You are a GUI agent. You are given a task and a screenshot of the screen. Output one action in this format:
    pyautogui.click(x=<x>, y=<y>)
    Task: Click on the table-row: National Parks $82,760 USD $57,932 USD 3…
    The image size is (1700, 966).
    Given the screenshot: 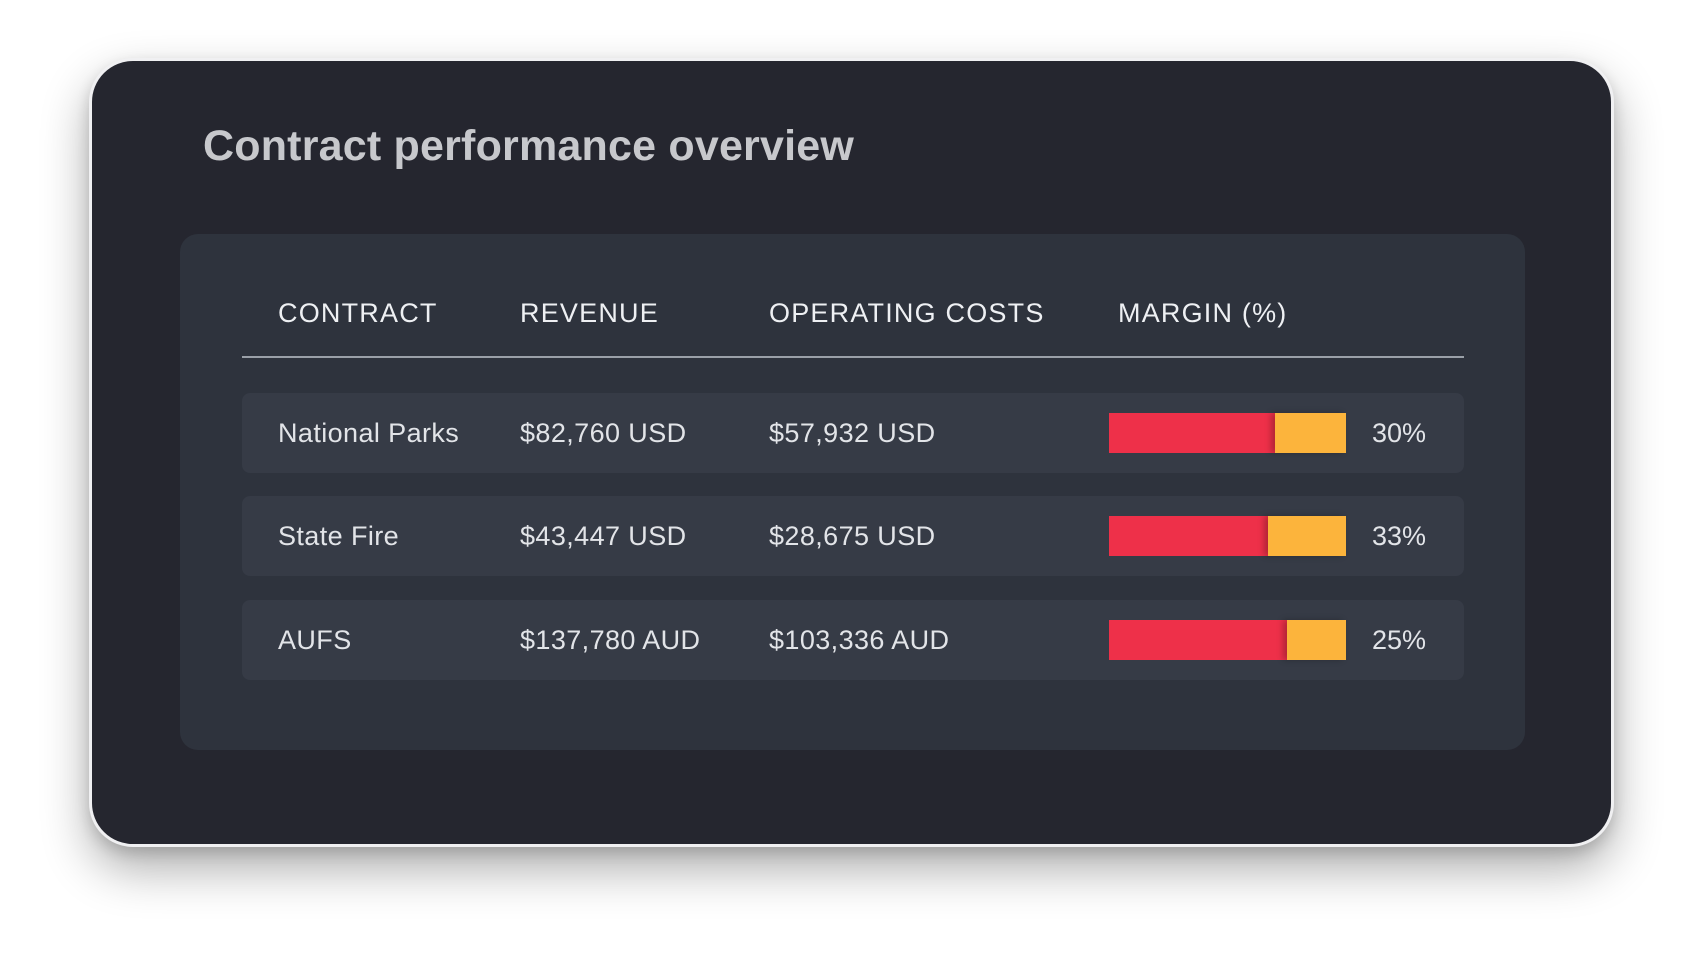 What is the action you would take?
    pyautogui.click(x=853, y=433)
    